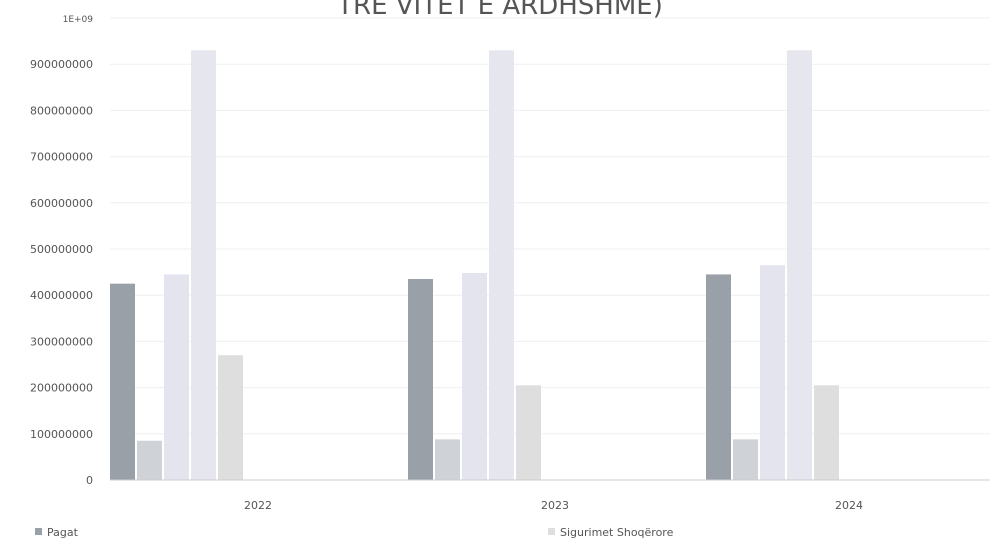 This screenshot has width=1002, height=545. I want to click on x-tick-label: 2023, so click(555, 505).